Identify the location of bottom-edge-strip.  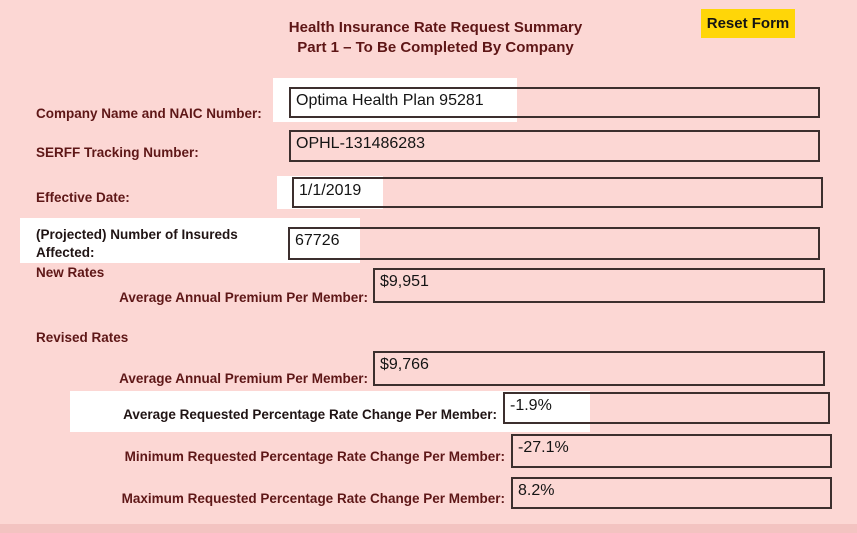
(428, 528).